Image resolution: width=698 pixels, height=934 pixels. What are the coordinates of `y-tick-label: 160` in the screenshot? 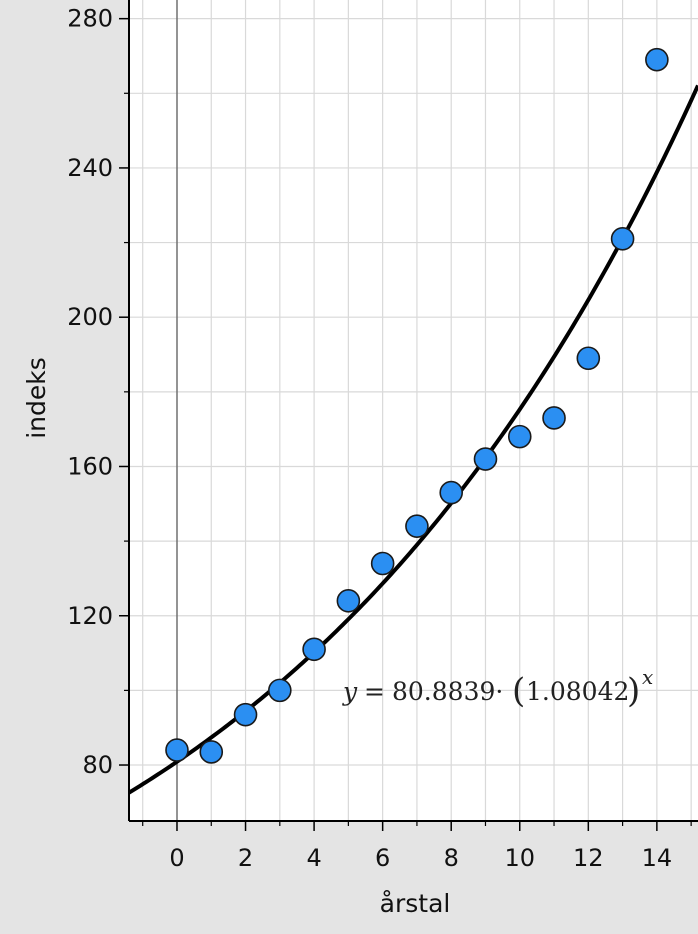 It's located at (90, 466).